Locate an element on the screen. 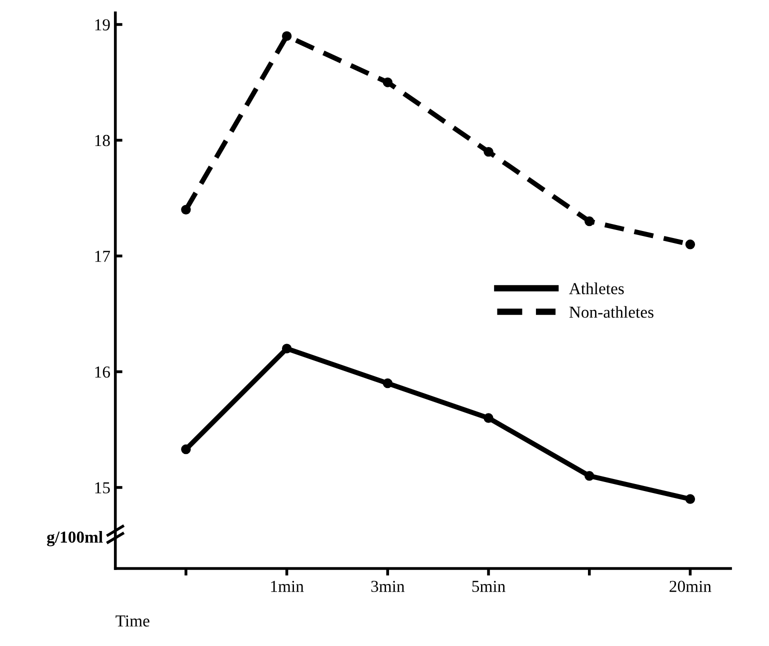  y-tick-label: 15 is located at coordinates (102, 488).